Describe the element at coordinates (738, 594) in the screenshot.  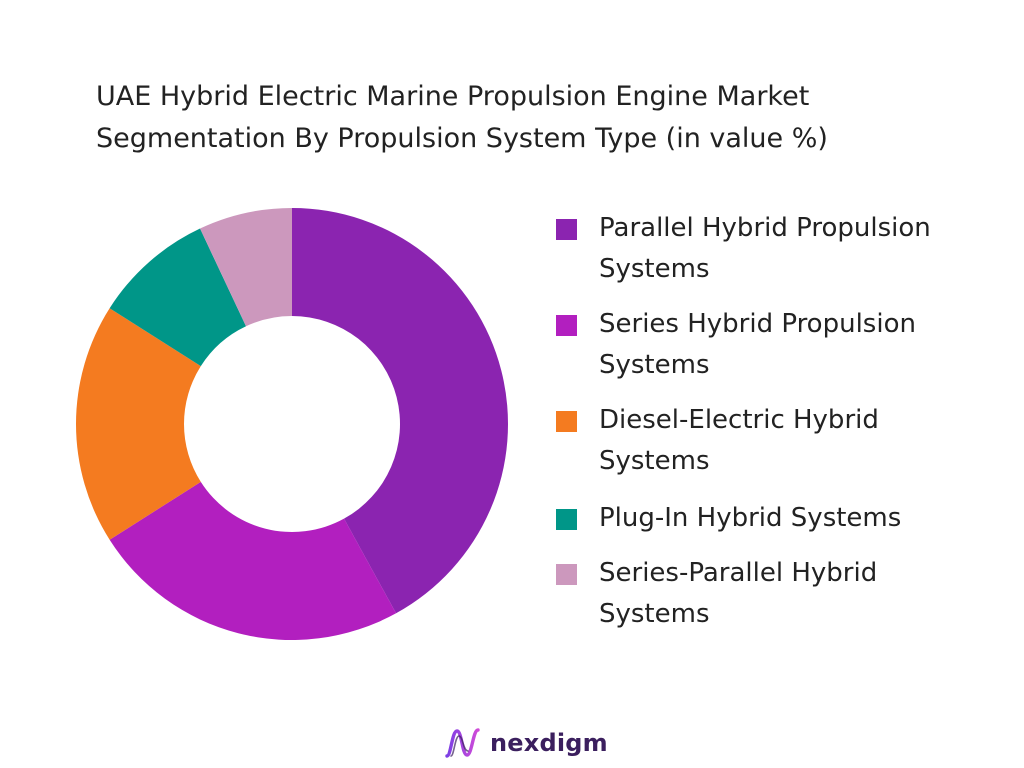
I see `legend-label-5: Series-Parallel Hybrid Systems` at that location.